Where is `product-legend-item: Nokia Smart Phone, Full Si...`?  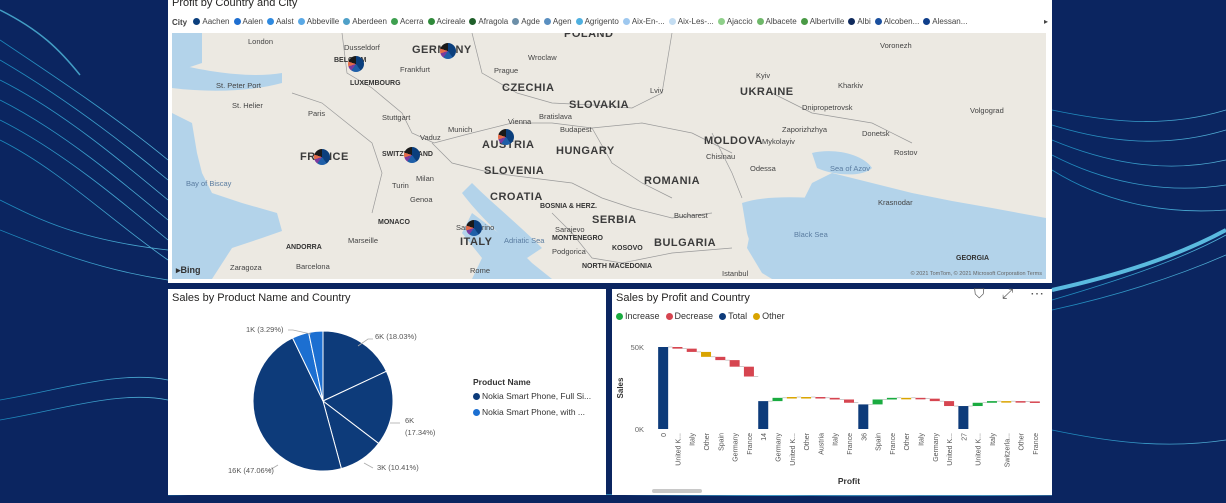
product-legend-item: Nokia Smart Phone, Full Si... is located at coordinates (532, 396).